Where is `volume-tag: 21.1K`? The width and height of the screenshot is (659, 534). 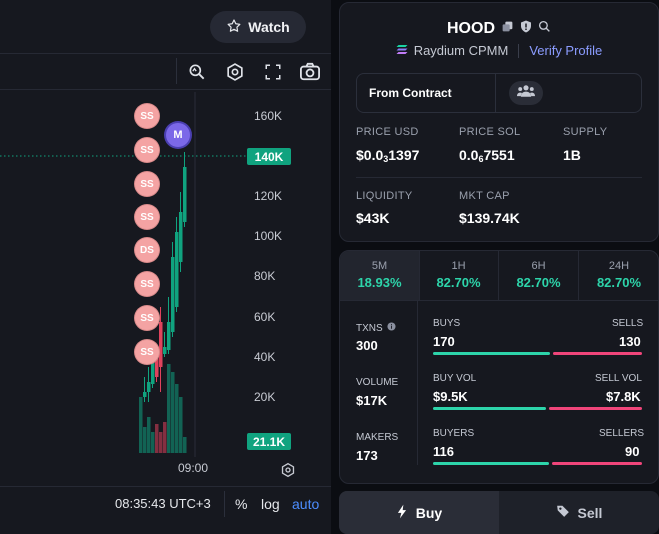 volume-tag: 21.1K is located at coordinates (269, 441).